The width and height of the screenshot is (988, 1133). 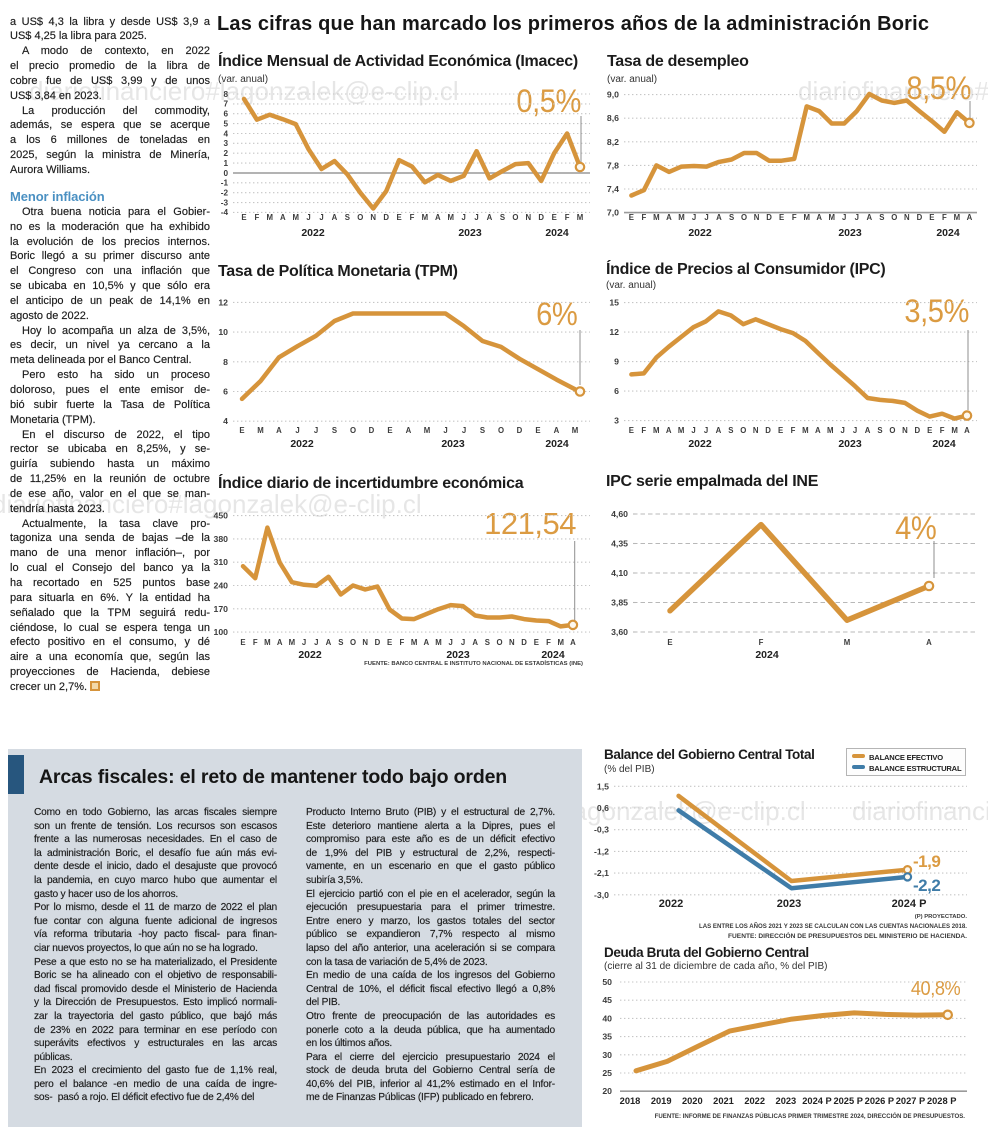 I want to click on svg-text: -0,3, so click(x=601, y=830).